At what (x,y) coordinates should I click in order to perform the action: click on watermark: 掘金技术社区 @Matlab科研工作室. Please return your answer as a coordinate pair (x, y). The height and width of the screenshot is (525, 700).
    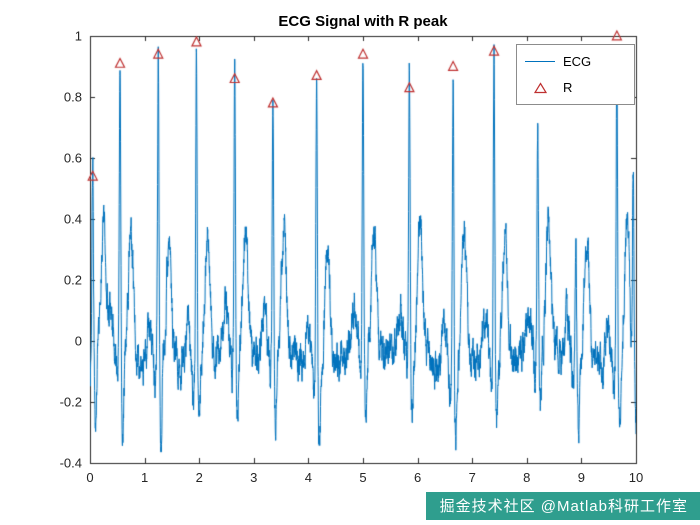
    Looking at the image, I should click on (562, 506).